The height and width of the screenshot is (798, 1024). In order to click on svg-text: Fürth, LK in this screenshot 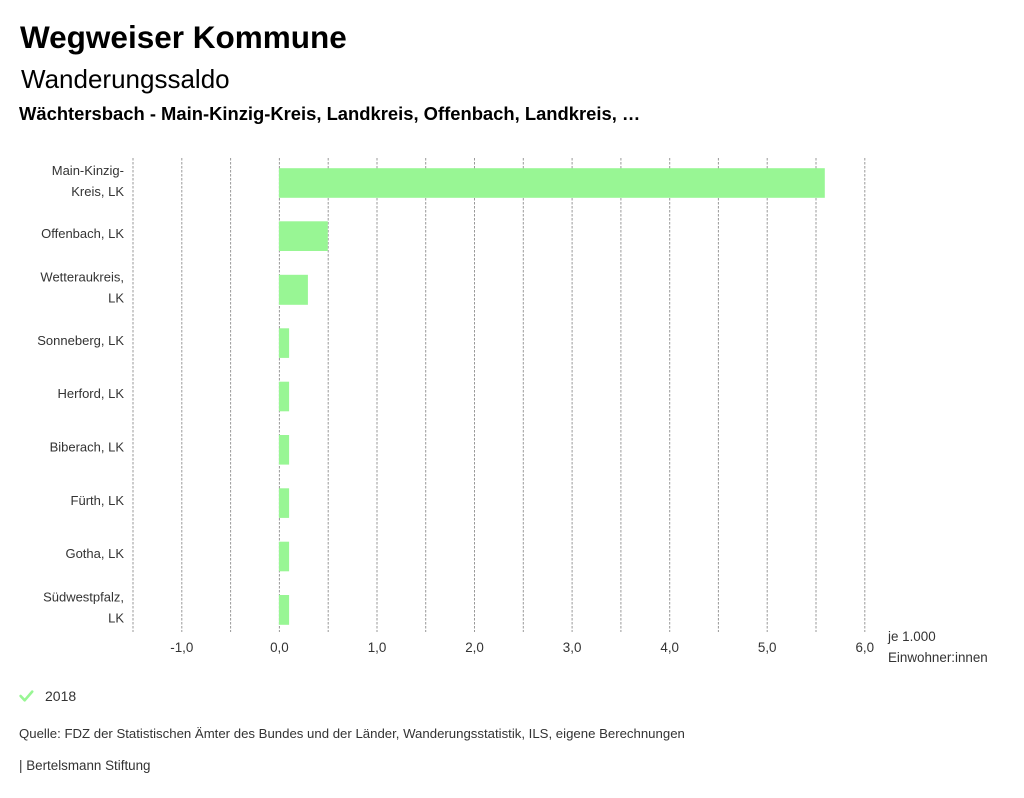, I will do `click(98, 500)`.